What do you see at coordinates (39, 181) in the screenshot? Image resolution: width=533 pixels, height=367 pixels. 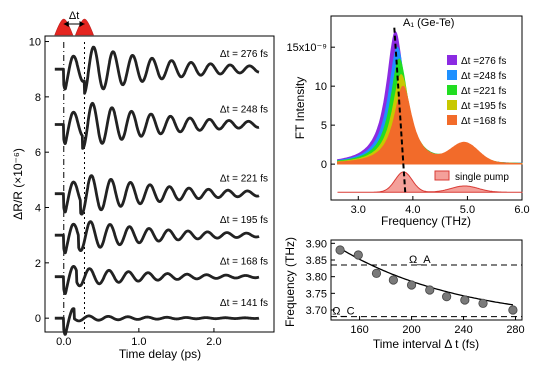 I see `left-y-ticks: 0 2 4 6 8 10` at bounding box center [39, 181].